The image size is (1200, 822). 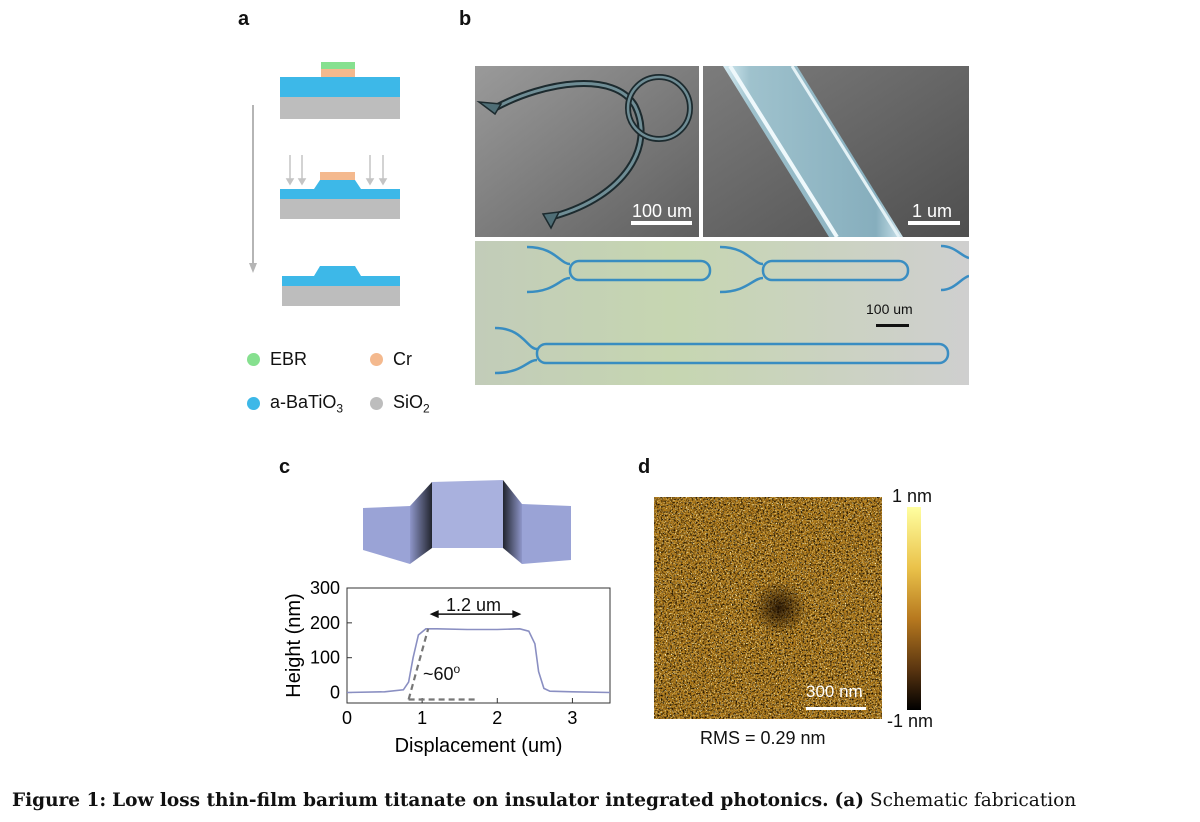 What do you see at coordinates (768, 608) in the screenshot?
I see `afm-topography-map` at bounding box center [768, 608].